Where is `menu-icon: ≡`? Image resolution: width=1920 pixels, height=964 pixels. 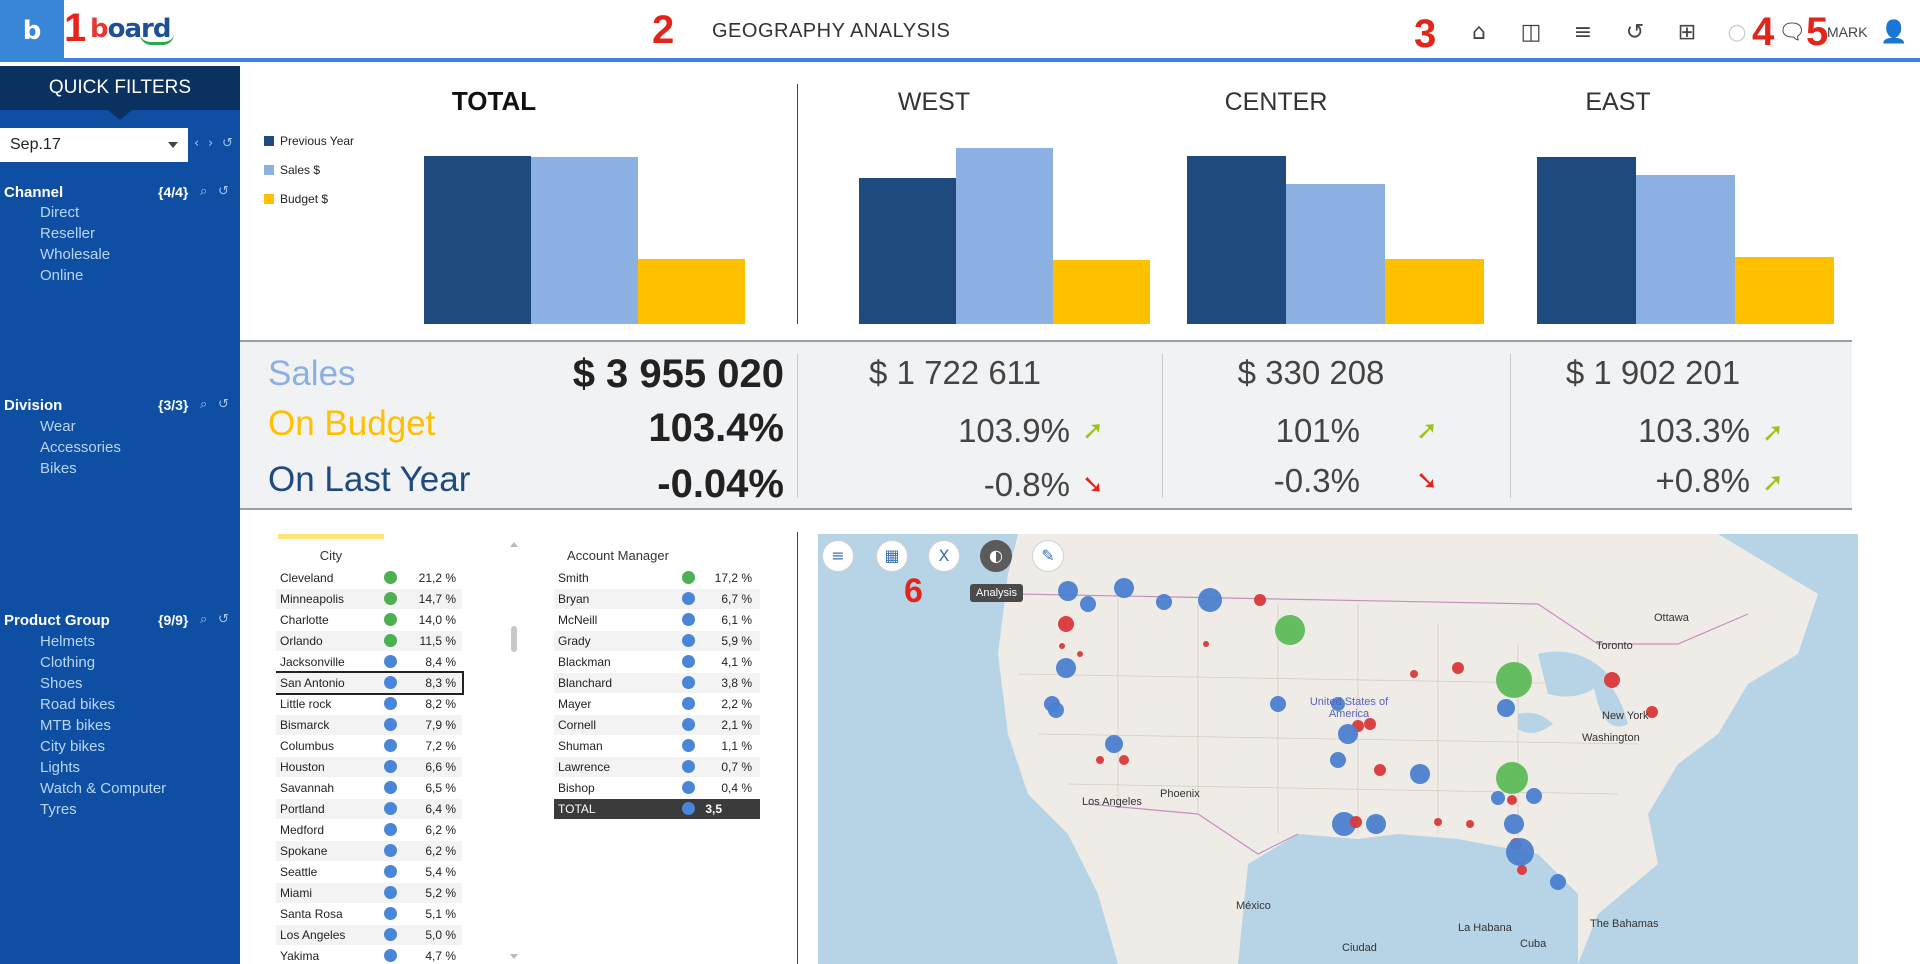 menu-icon: ≡ is located at coordinates (838, 556).